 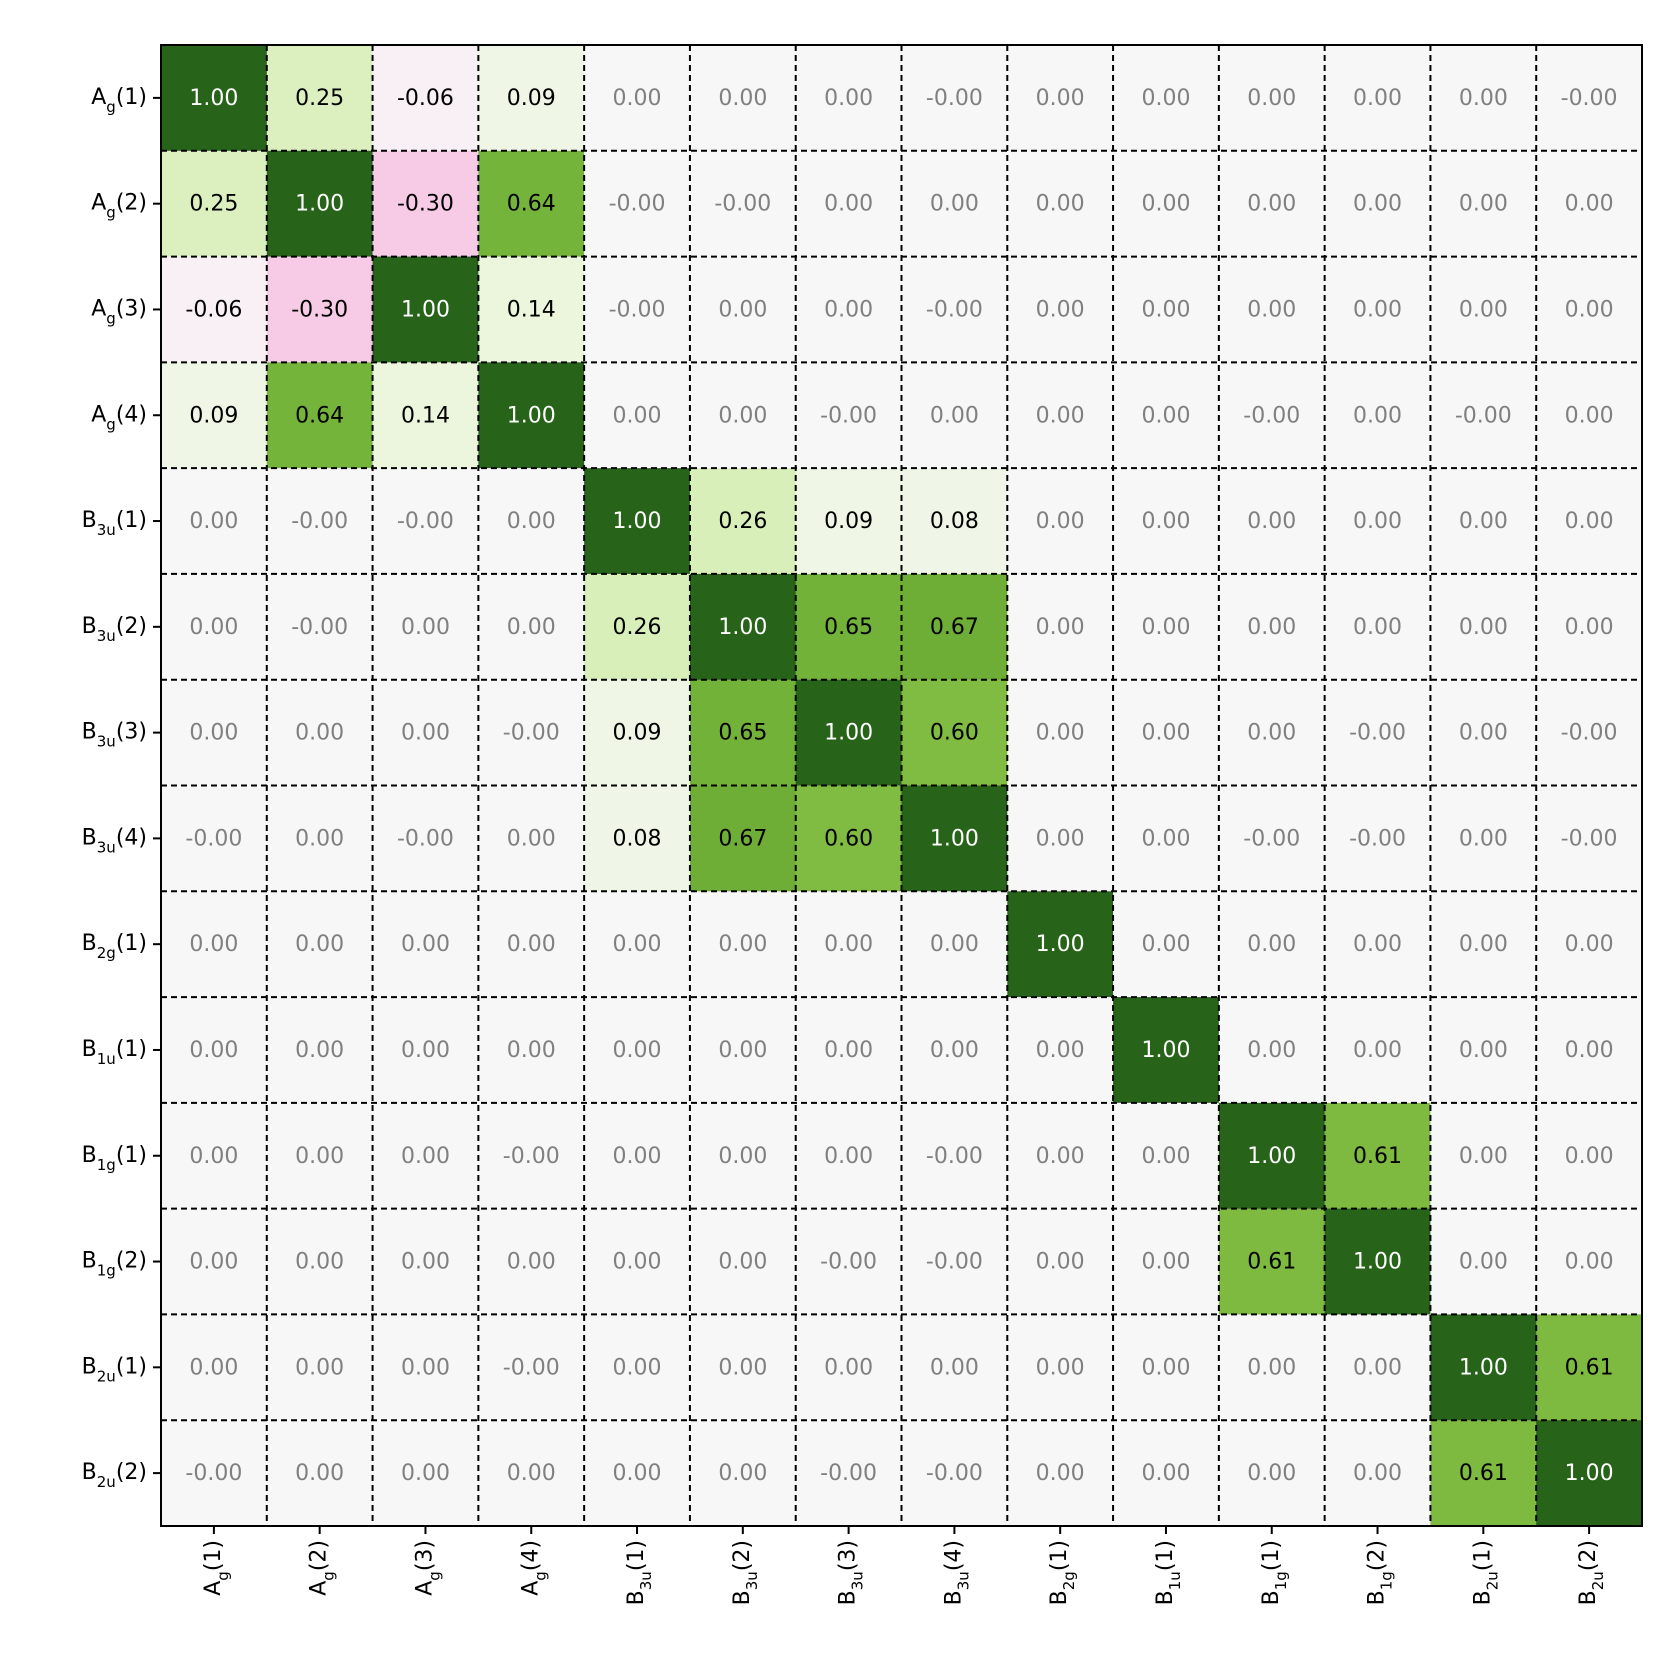 I want to click on x-tick-label: B1g(1), so click(x=1274, y=1572).